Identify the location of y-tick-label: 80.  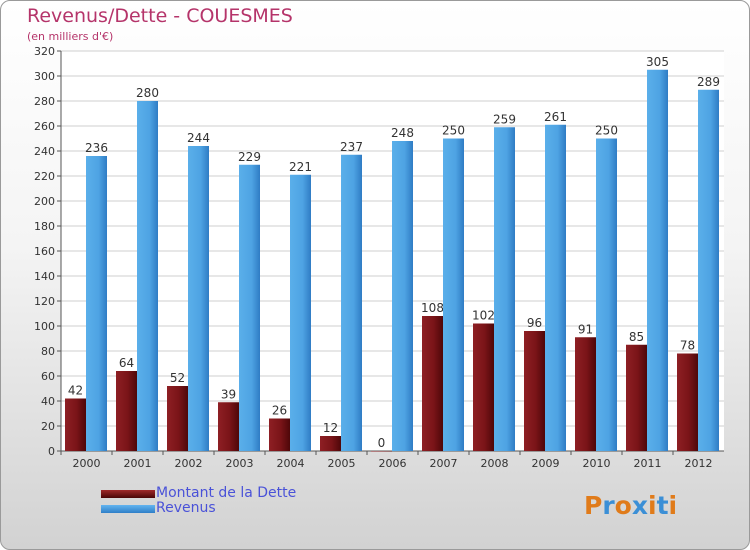
(48, 351).